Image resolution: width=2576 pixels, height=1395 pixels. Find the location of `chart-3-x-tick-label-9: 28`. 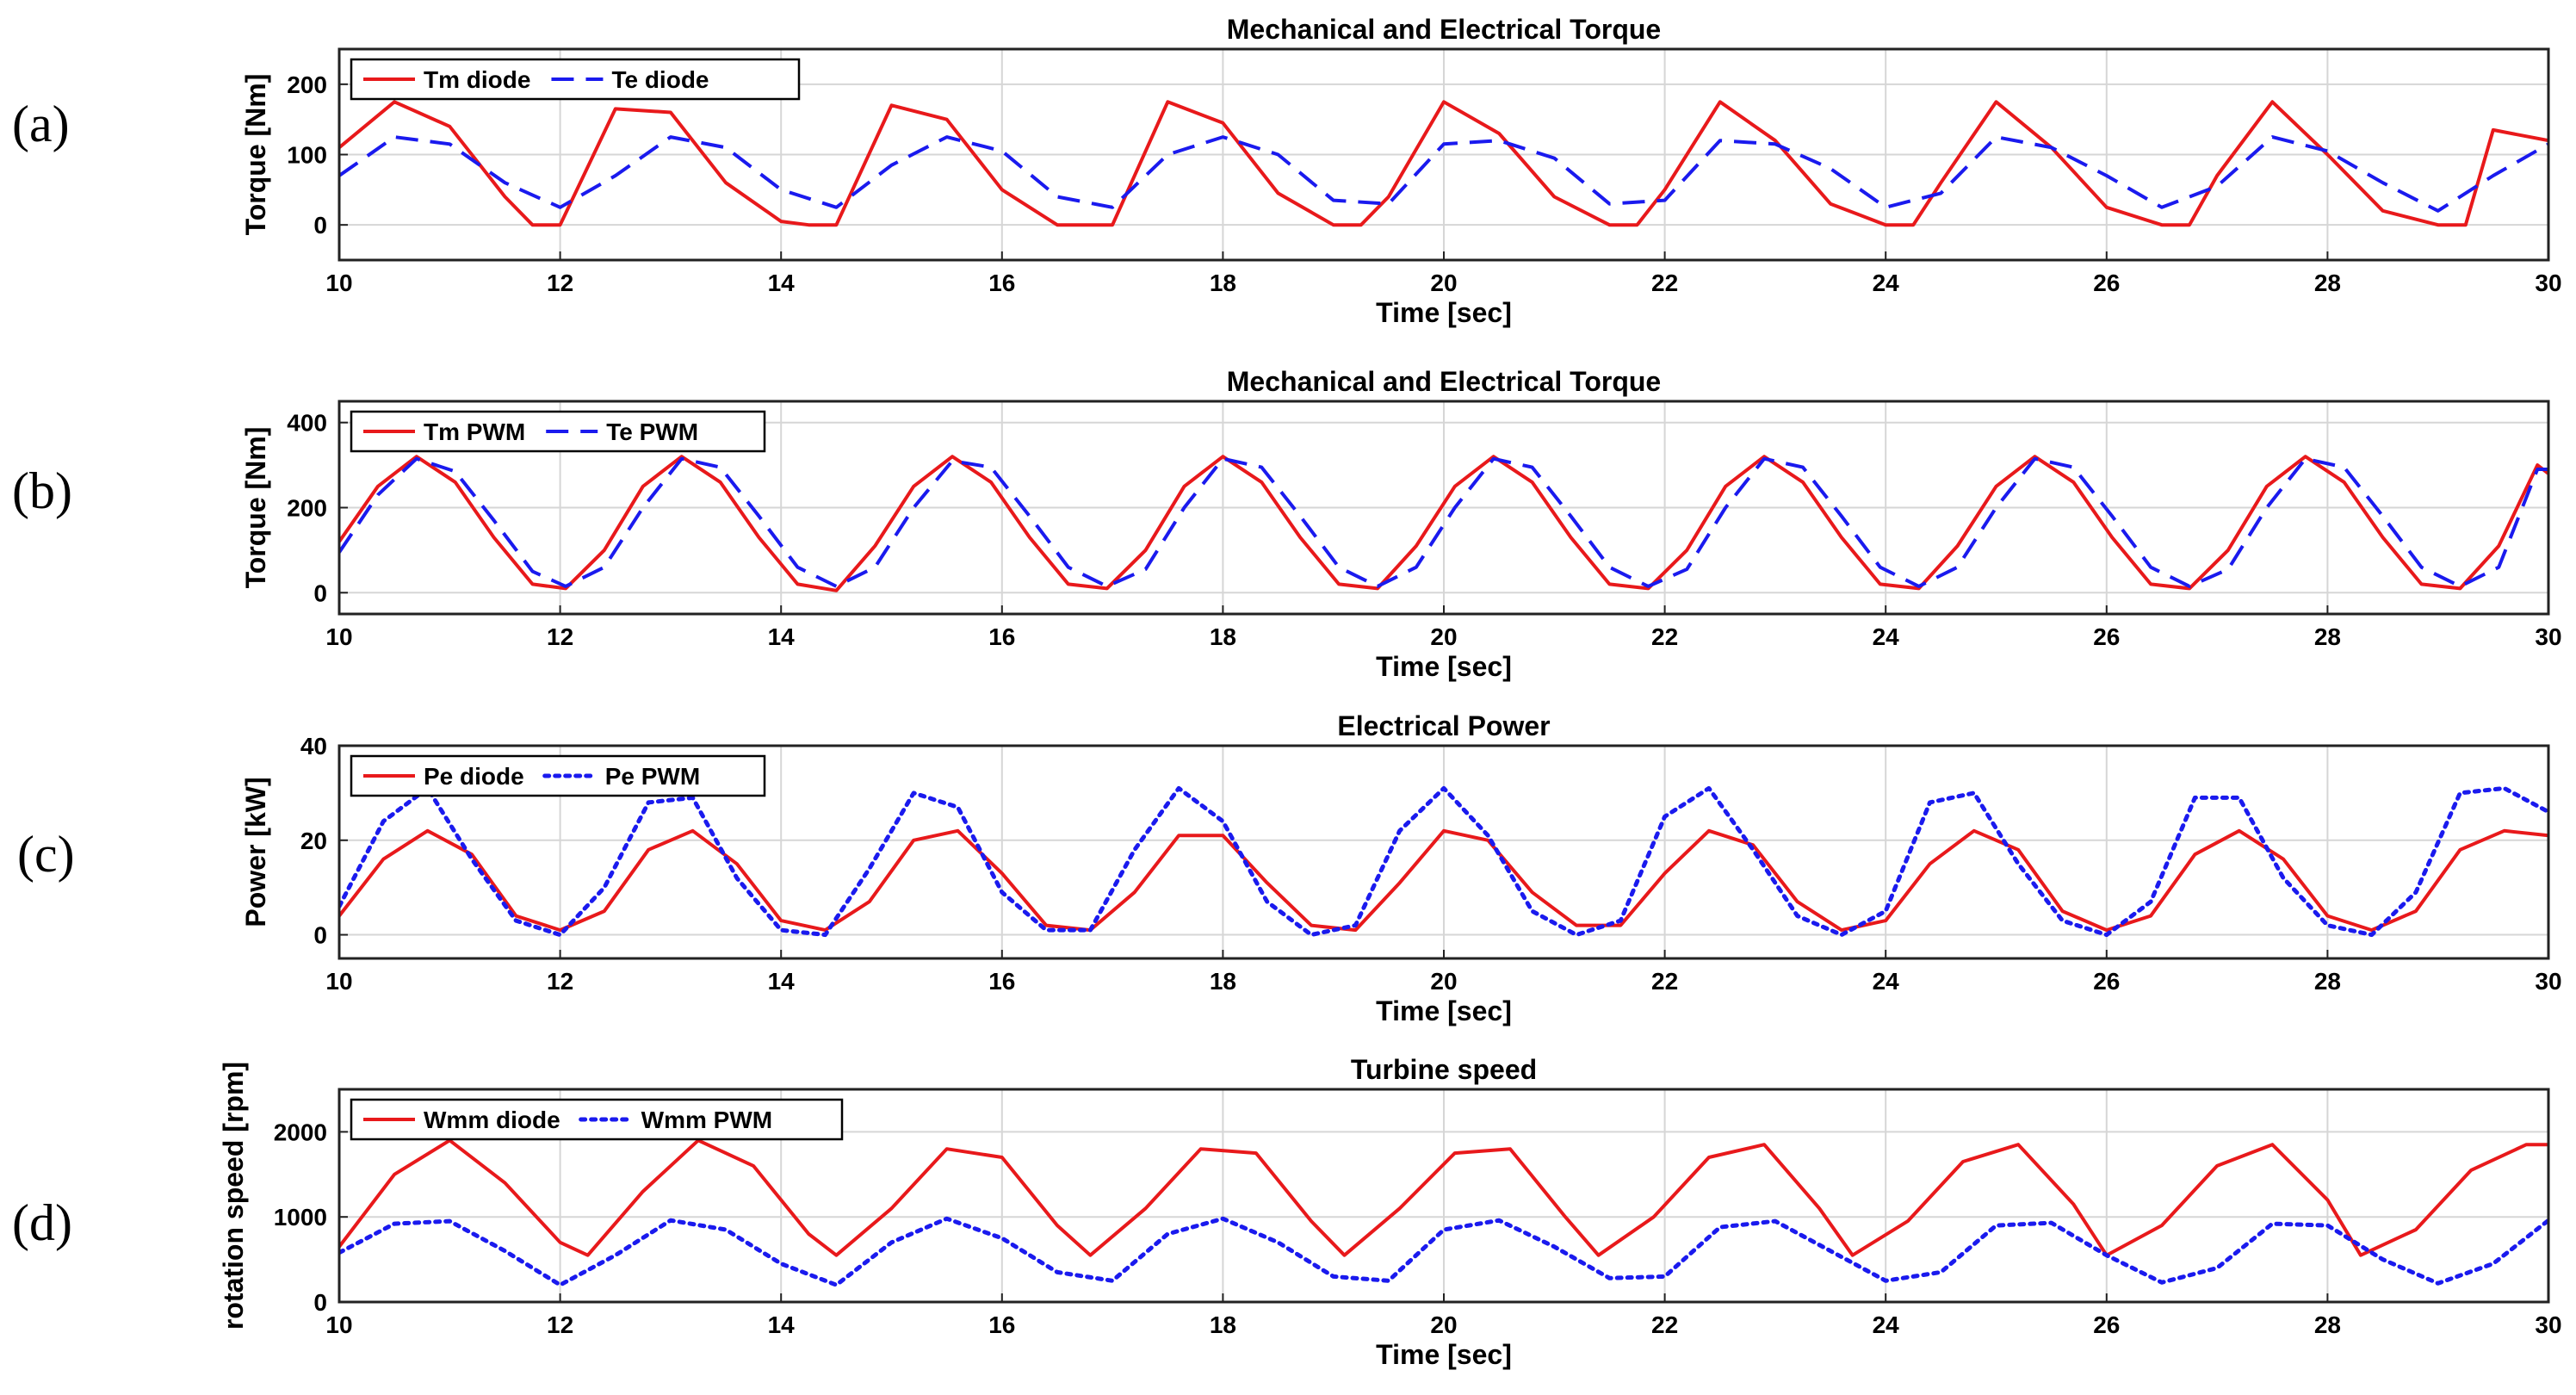

chart-3-x-tick-label-9: 28 is located at coordinates (2327, 982).